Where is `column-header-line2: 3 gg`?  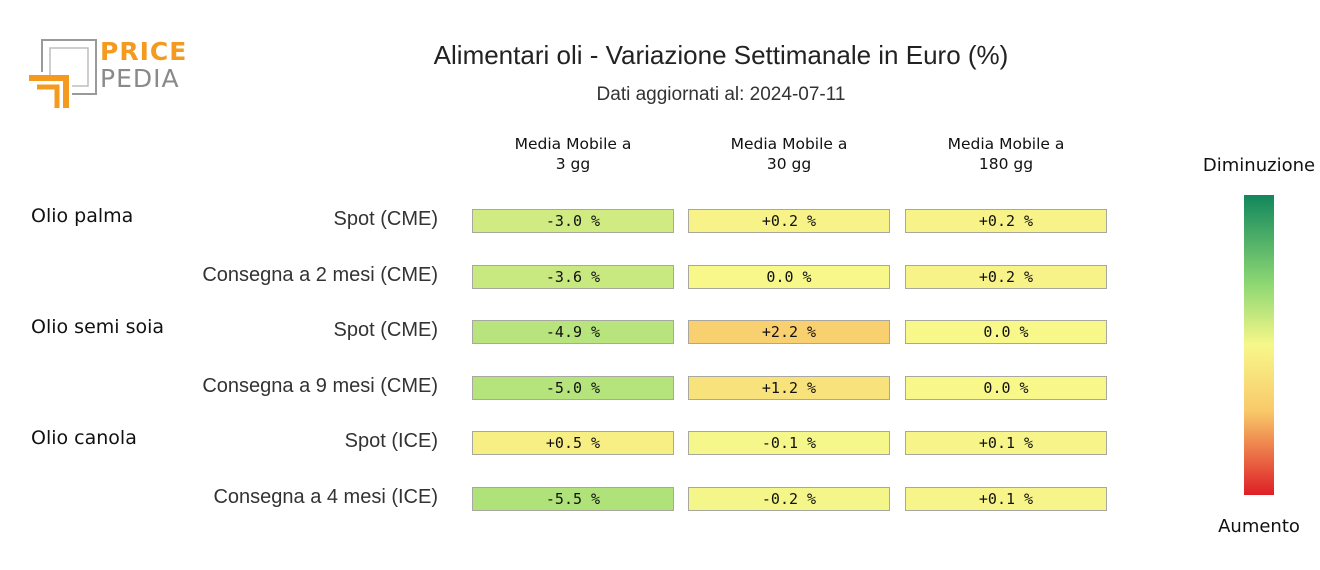
column-header-line2: 3 gg is located at coordinates (573, 164).